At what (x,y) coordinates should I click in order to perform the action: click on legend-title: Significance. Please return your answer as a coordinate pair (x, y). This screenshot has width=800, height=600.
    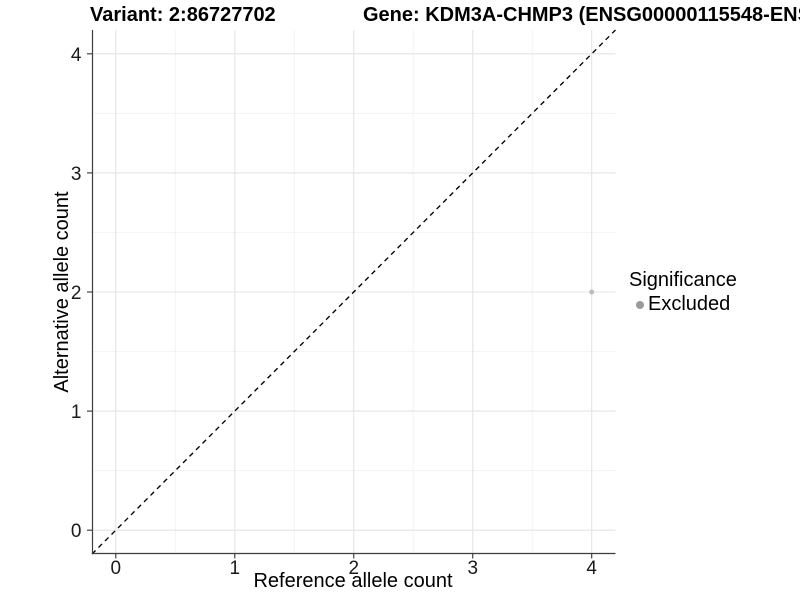
    Looking at the image, I should click on (683, 280).